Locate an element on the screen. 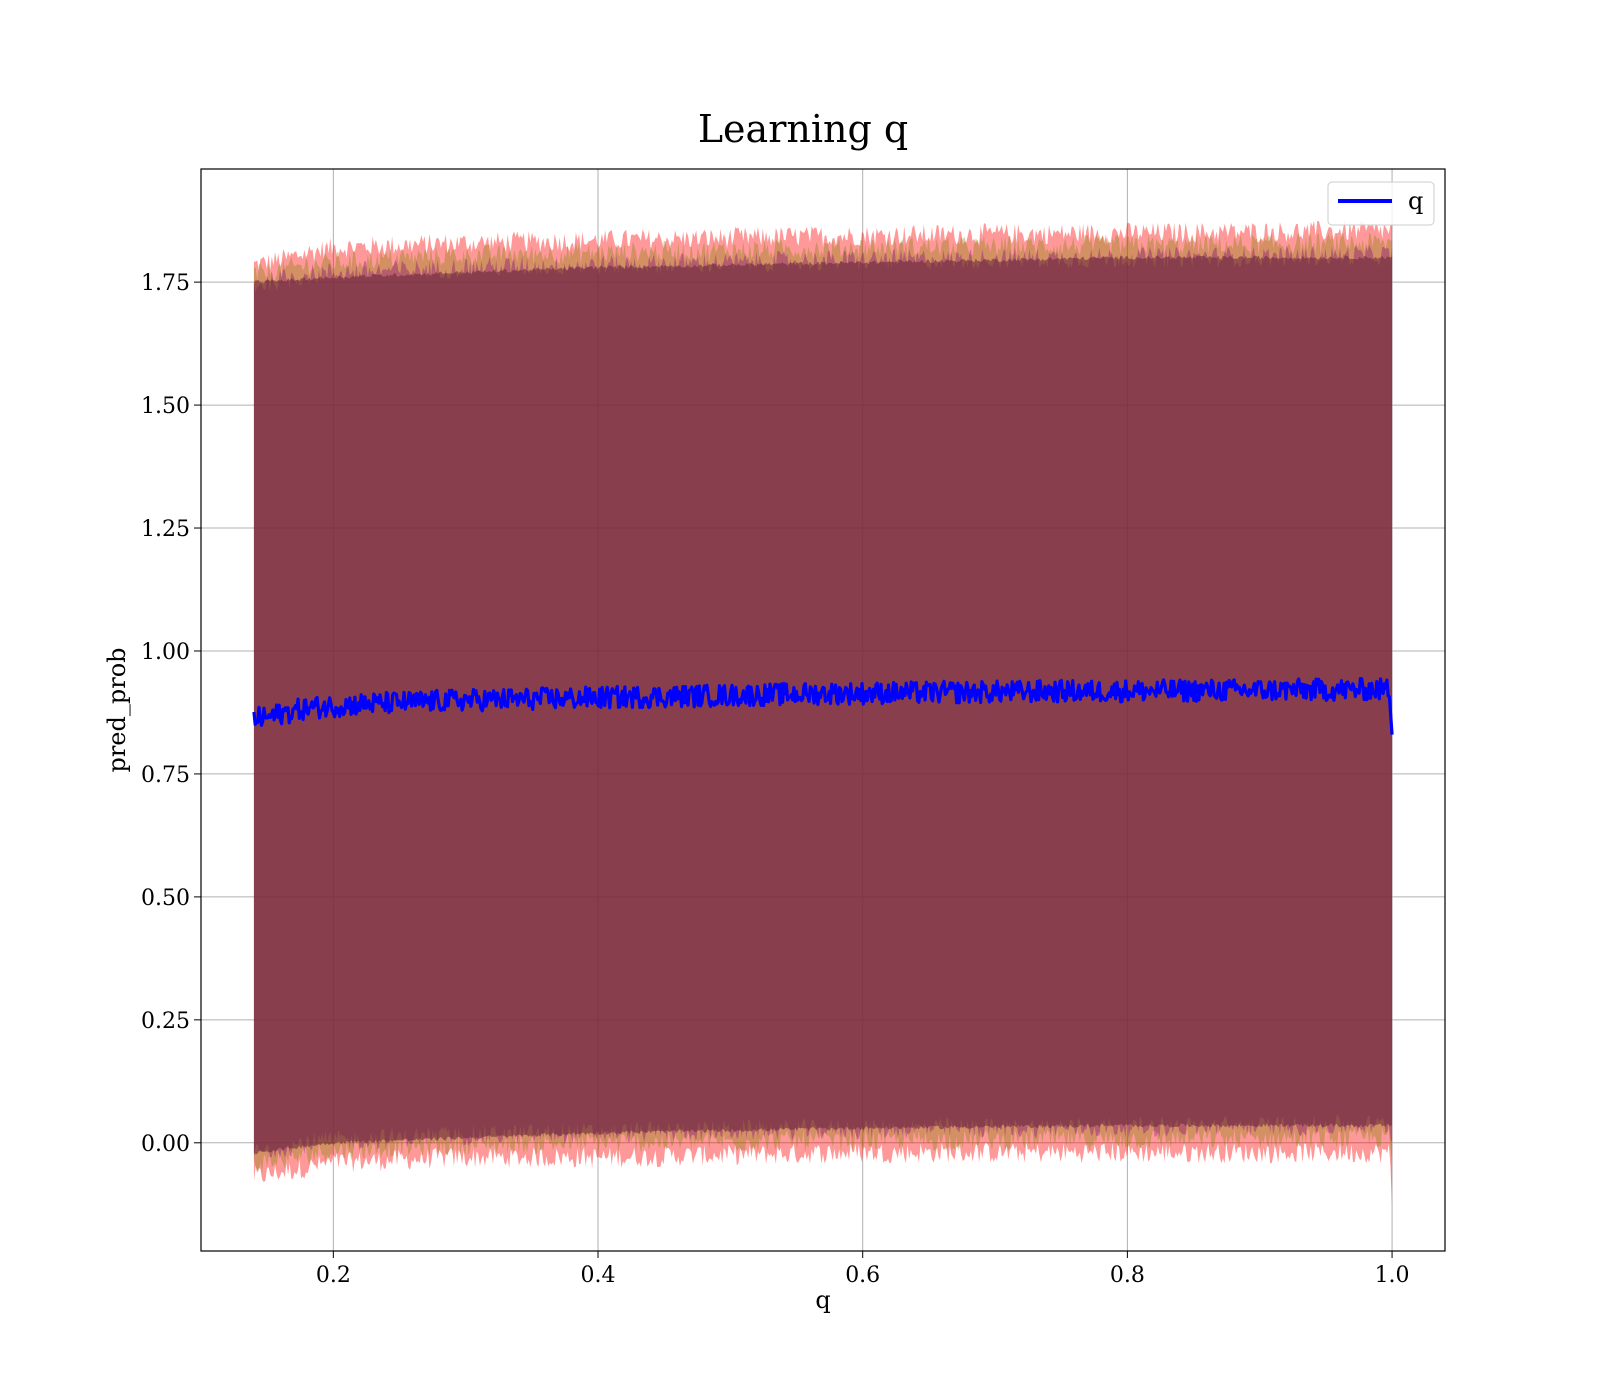 This screenshot has width=1600, height=1400. x-tick-label: 1.0 is located at coordinates (1392, 1275).